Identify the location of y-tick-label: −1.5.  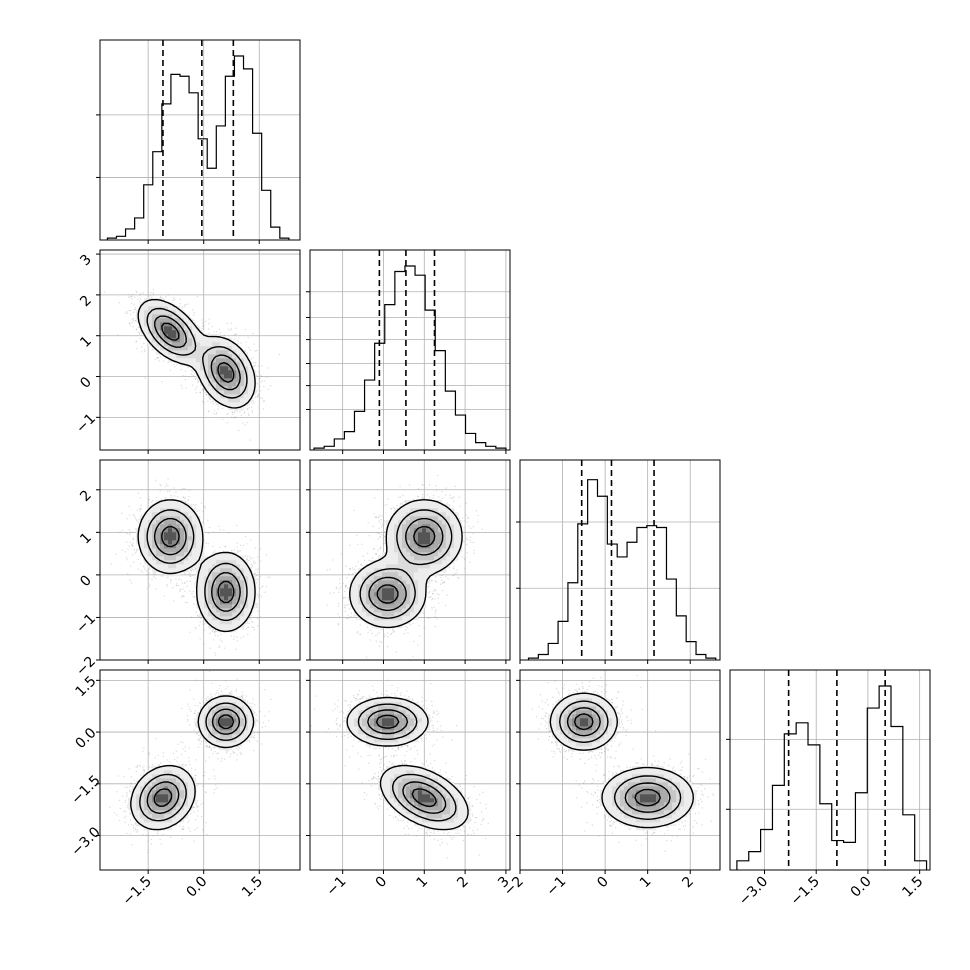
(85, 789).